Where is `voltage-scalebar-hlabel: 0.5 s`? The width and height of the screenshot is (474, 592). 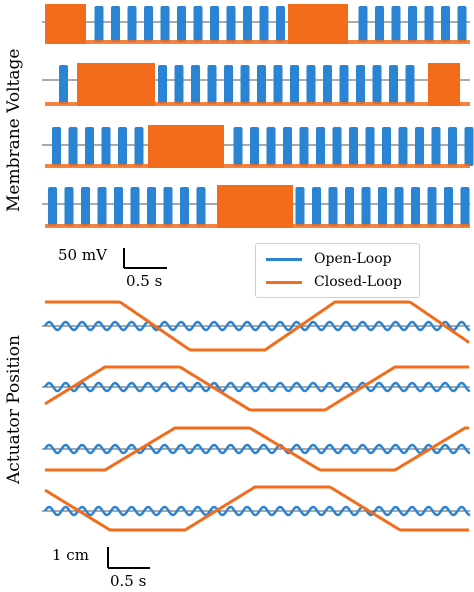
voltage-scalebar-hlabel: 0.5 s is located at coordinates (144, 281).